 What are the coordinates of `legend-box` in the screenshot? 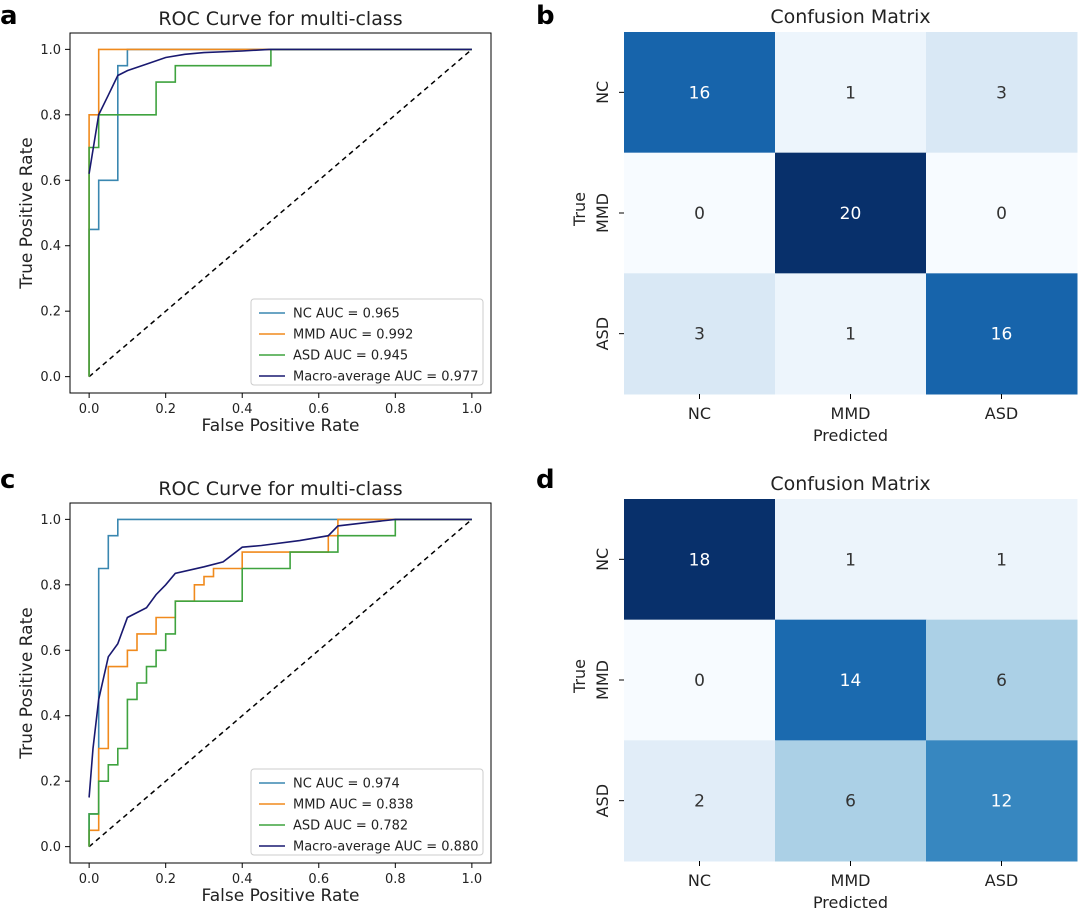 It's located at (367, 342).